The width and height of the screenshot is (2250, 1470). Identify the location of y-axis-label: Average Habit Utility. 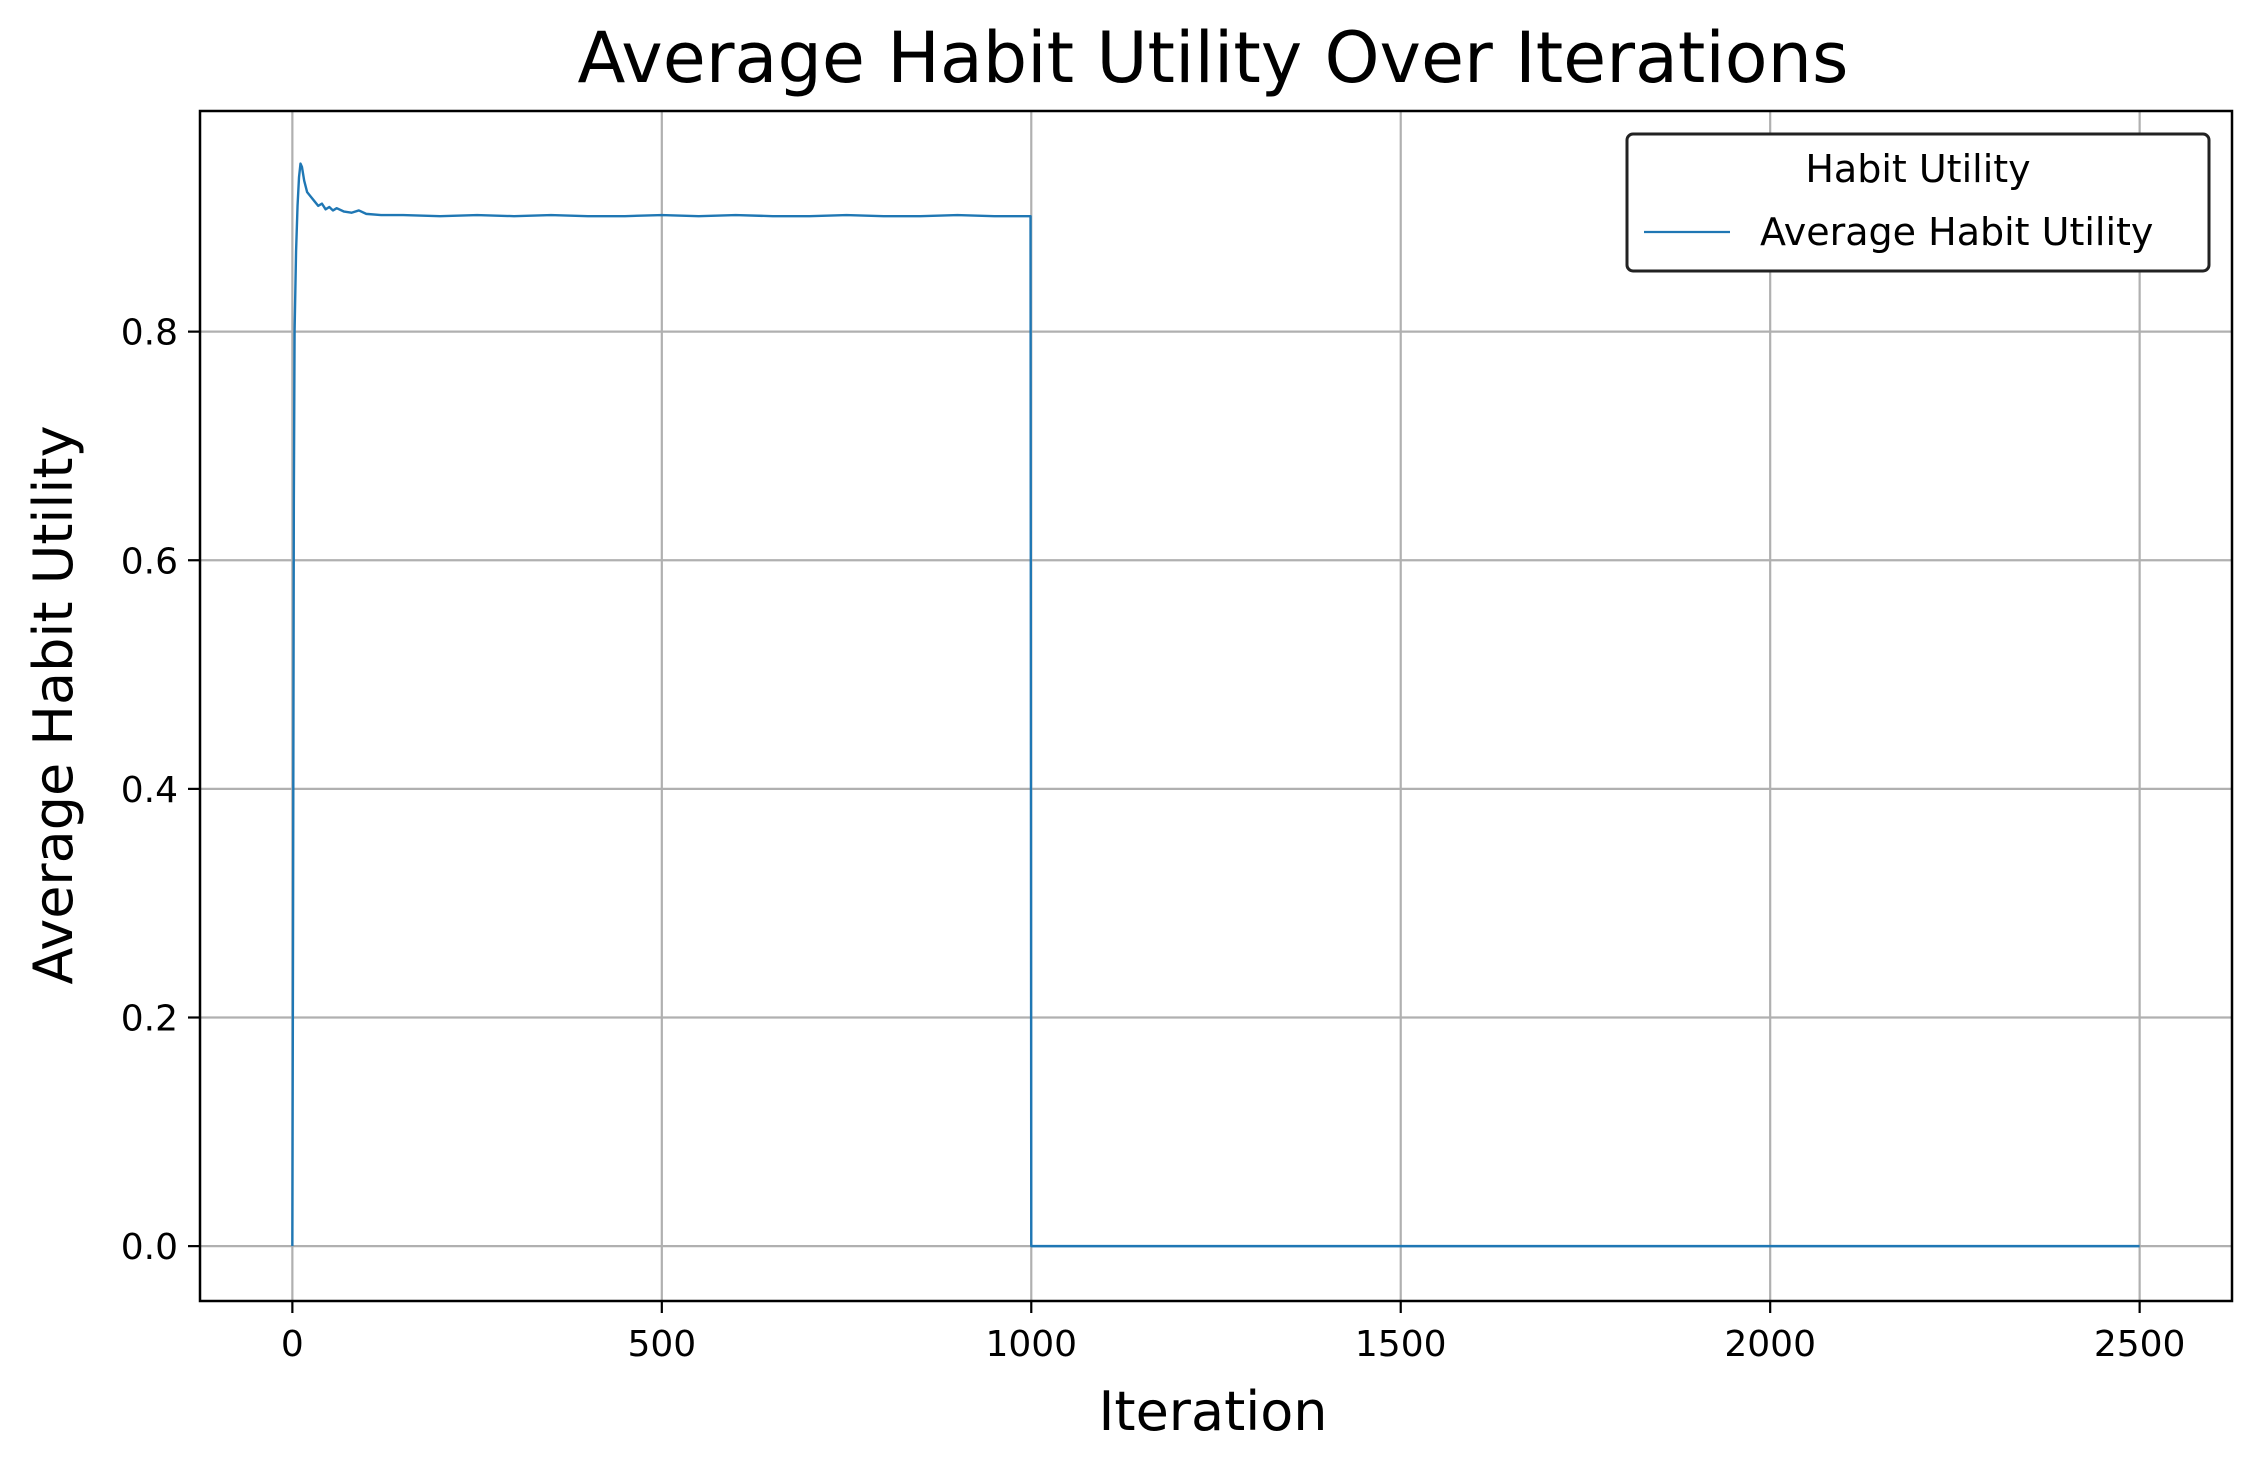
(53, 704).